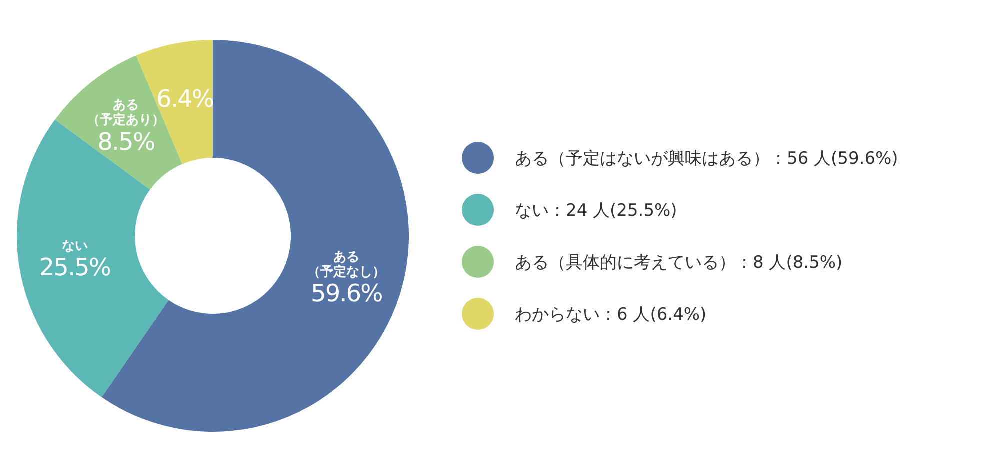  What do you see at coordinates (596, 211) in the screenshot?
I see `legend-label: ない：24 人(25.5%)` at bounding box center [596, 211].